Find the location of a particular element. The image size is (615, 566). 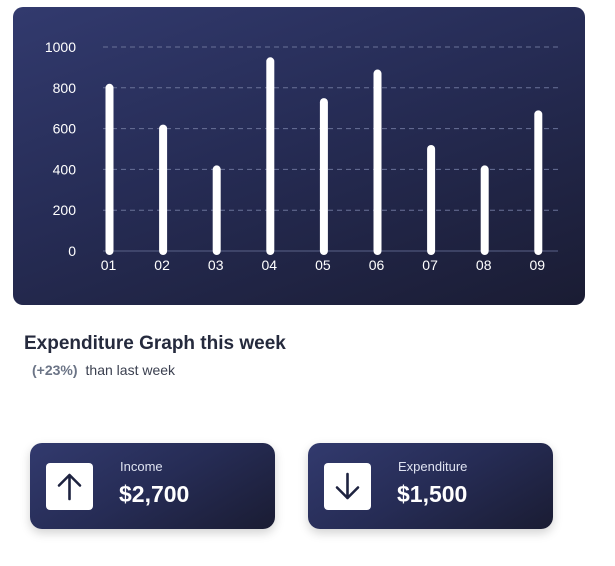

y-tick-label: 200 is located at coordinates (65, 210).